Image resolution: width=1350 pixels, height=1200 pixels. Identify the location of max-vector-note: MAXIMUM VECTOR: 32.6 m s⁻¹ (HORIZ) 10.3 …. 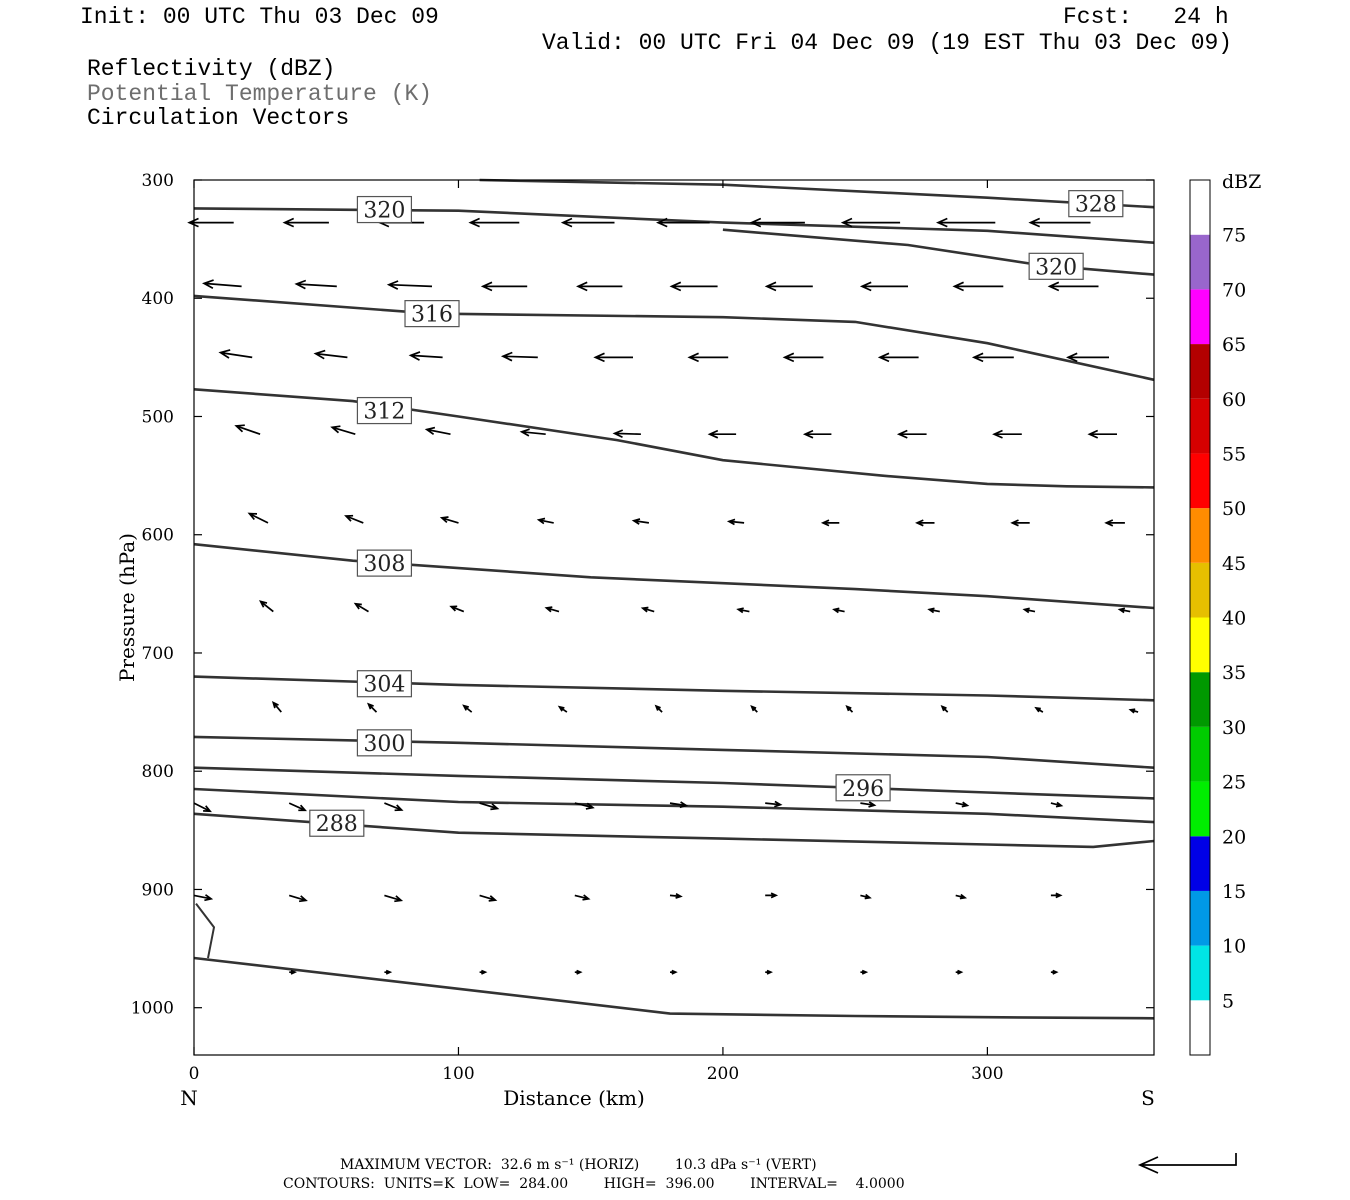
(578, 1165).